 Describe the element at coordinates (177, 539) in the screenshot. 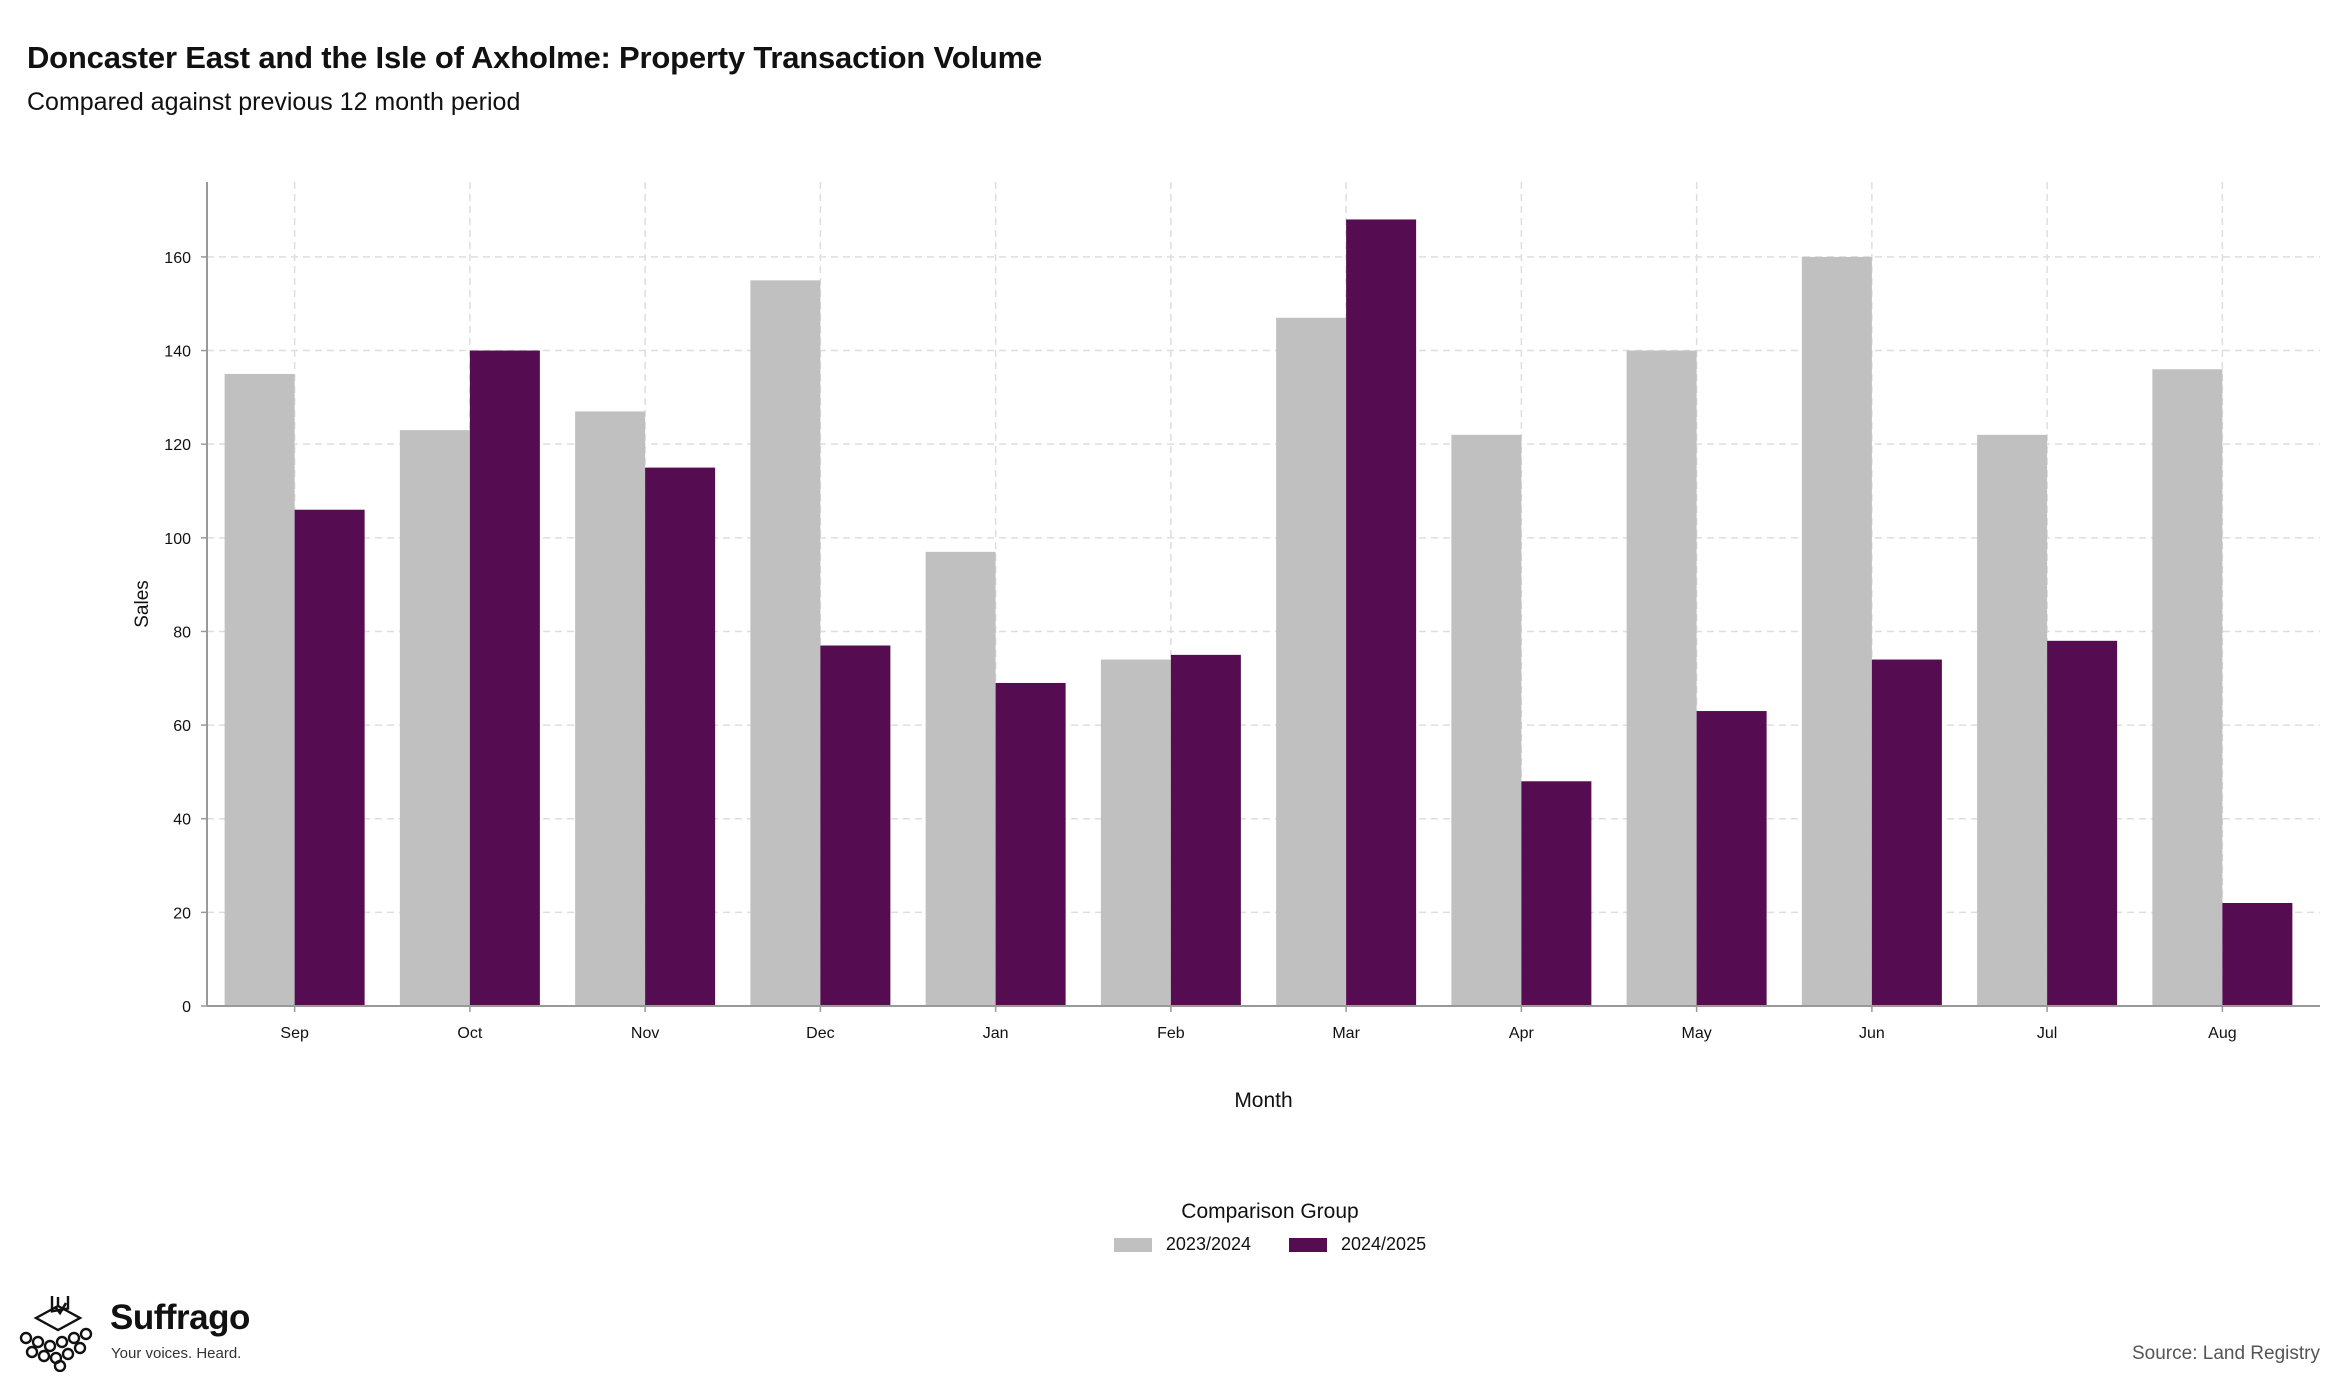

I see `y-tick-label: 100` at that location.